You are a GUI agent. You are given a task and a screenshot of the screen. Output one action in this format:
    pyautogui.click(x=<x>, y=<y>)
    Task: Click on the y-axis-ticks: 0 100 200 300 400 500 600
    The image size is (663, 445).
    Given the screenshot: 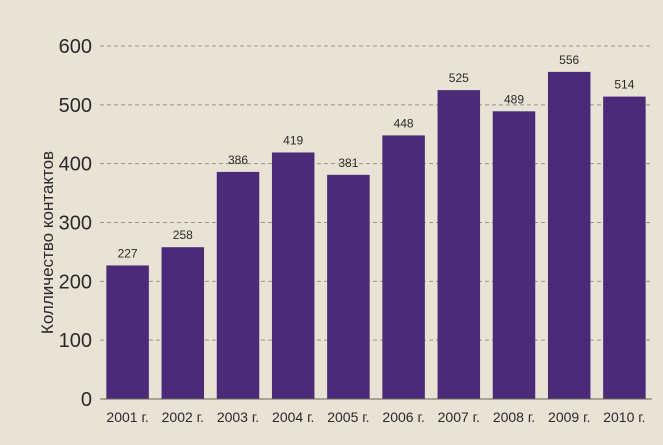 What is the action you would take?
    pyautogui.click(x=75, y=223)
    